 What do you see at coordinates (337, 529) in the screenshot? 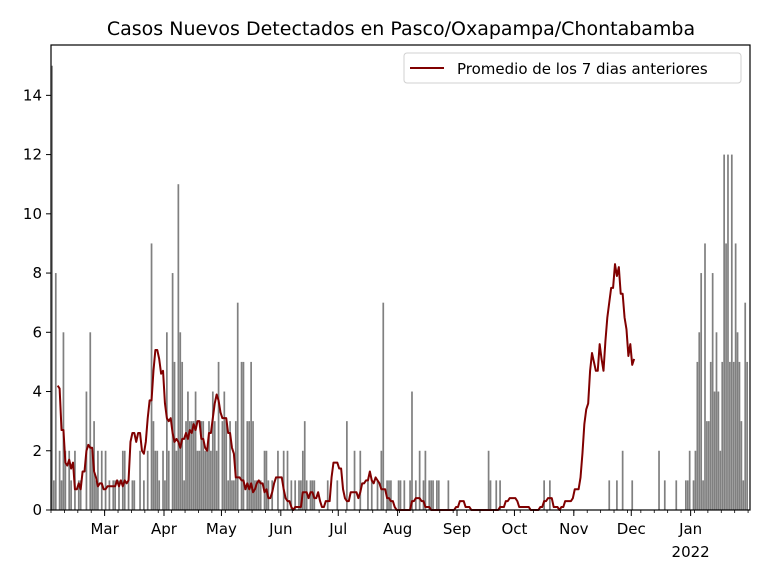
I see `x-tick-label: Jul` at bounding box center [337, 529].